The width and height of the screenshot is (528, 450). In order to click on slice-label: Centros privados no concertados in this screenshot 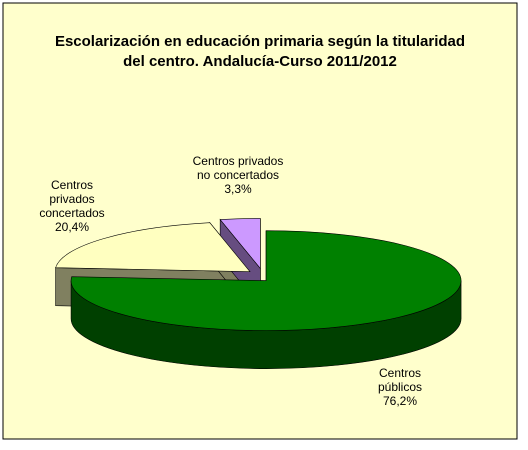, I will do `click(238, 168)`.